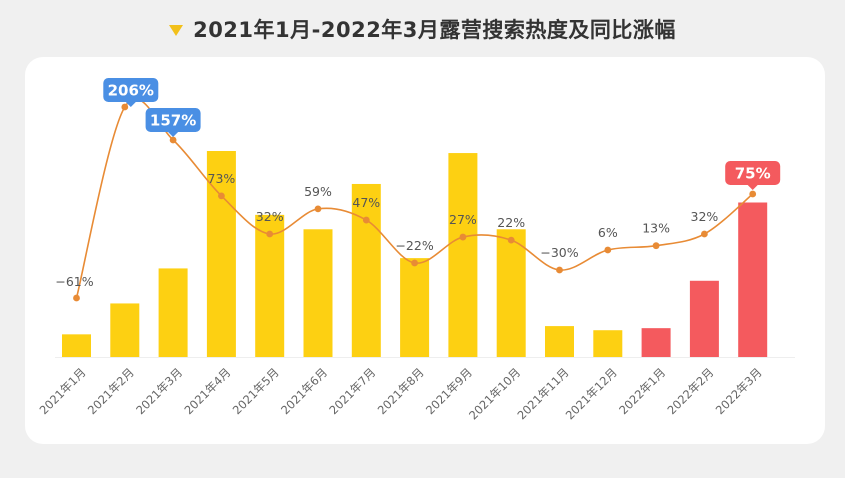 This screenshot has height=478, width=845. Describe the element at coordinates (111, 391) in the screenshot. I see `x-tick-label-2: 2021年2月` at that location.